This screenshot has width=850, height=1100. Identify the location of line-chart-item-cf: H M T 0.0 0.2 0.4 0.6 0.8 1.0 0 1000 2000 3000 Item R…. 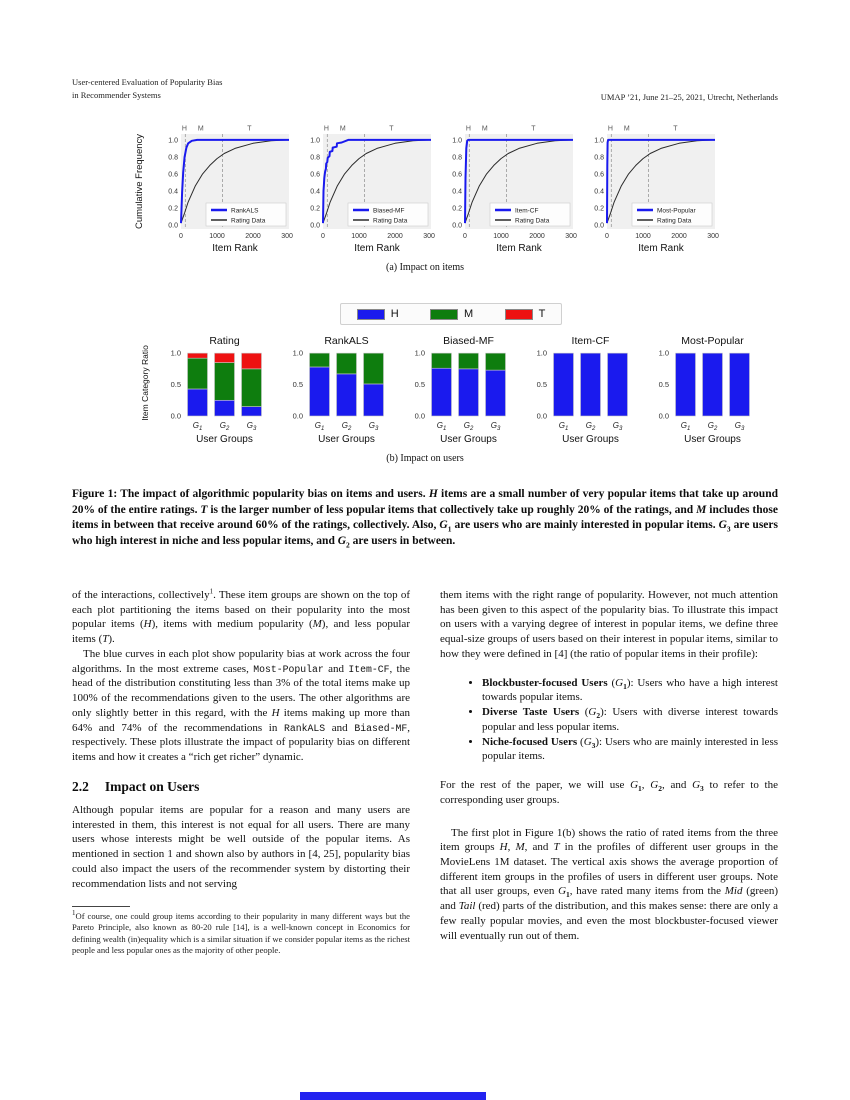
(508, 197).